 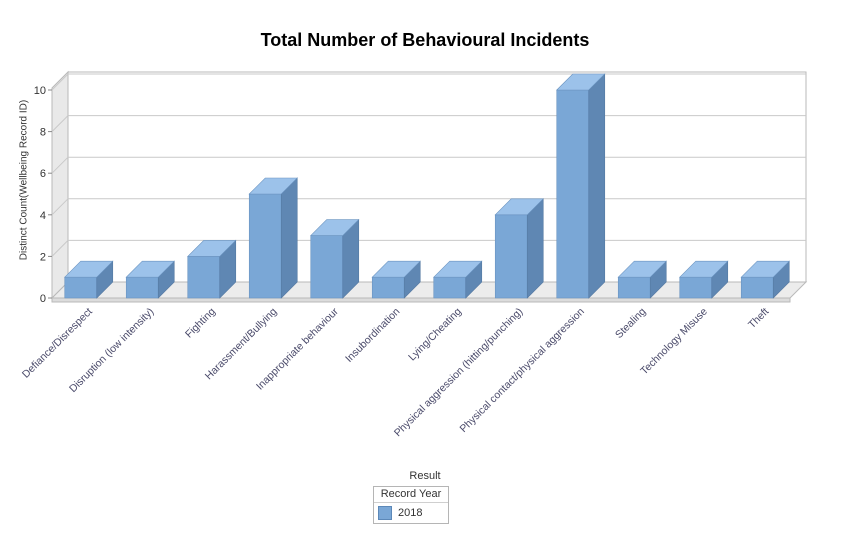 What do you see at coordinates (435, 335) in the screenshot?
I see `x-tick-label: Lying/Cheating` at bounding box center [435, 335].